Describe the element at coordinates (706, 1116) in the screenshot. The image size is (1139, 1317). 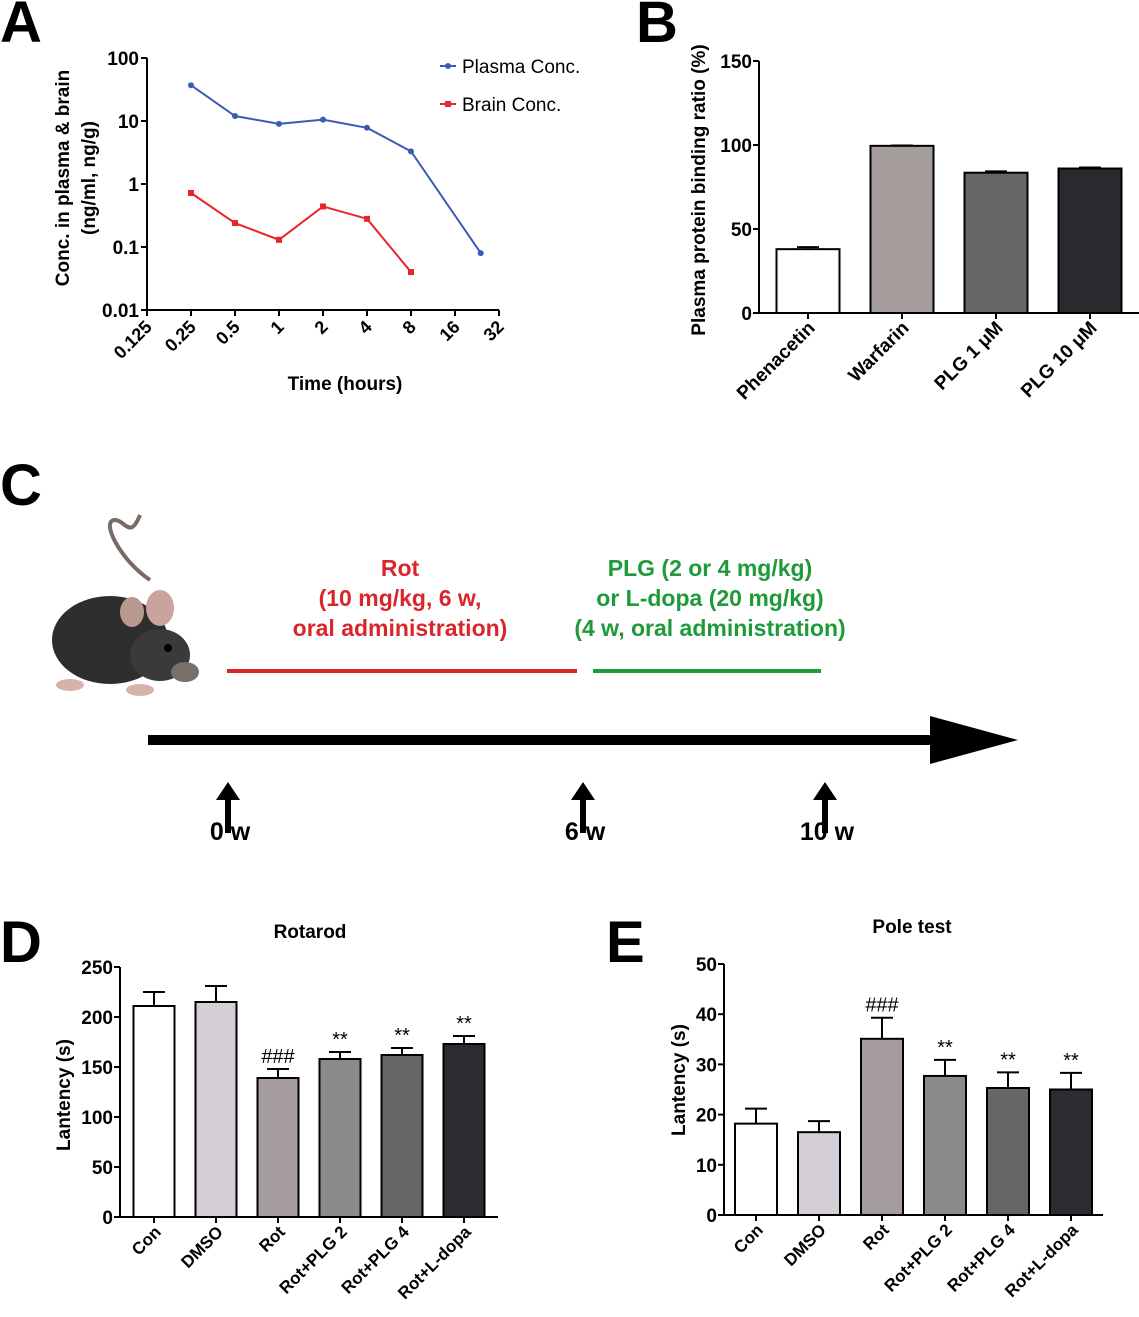
I see `y-tick-label: 20` at that location.